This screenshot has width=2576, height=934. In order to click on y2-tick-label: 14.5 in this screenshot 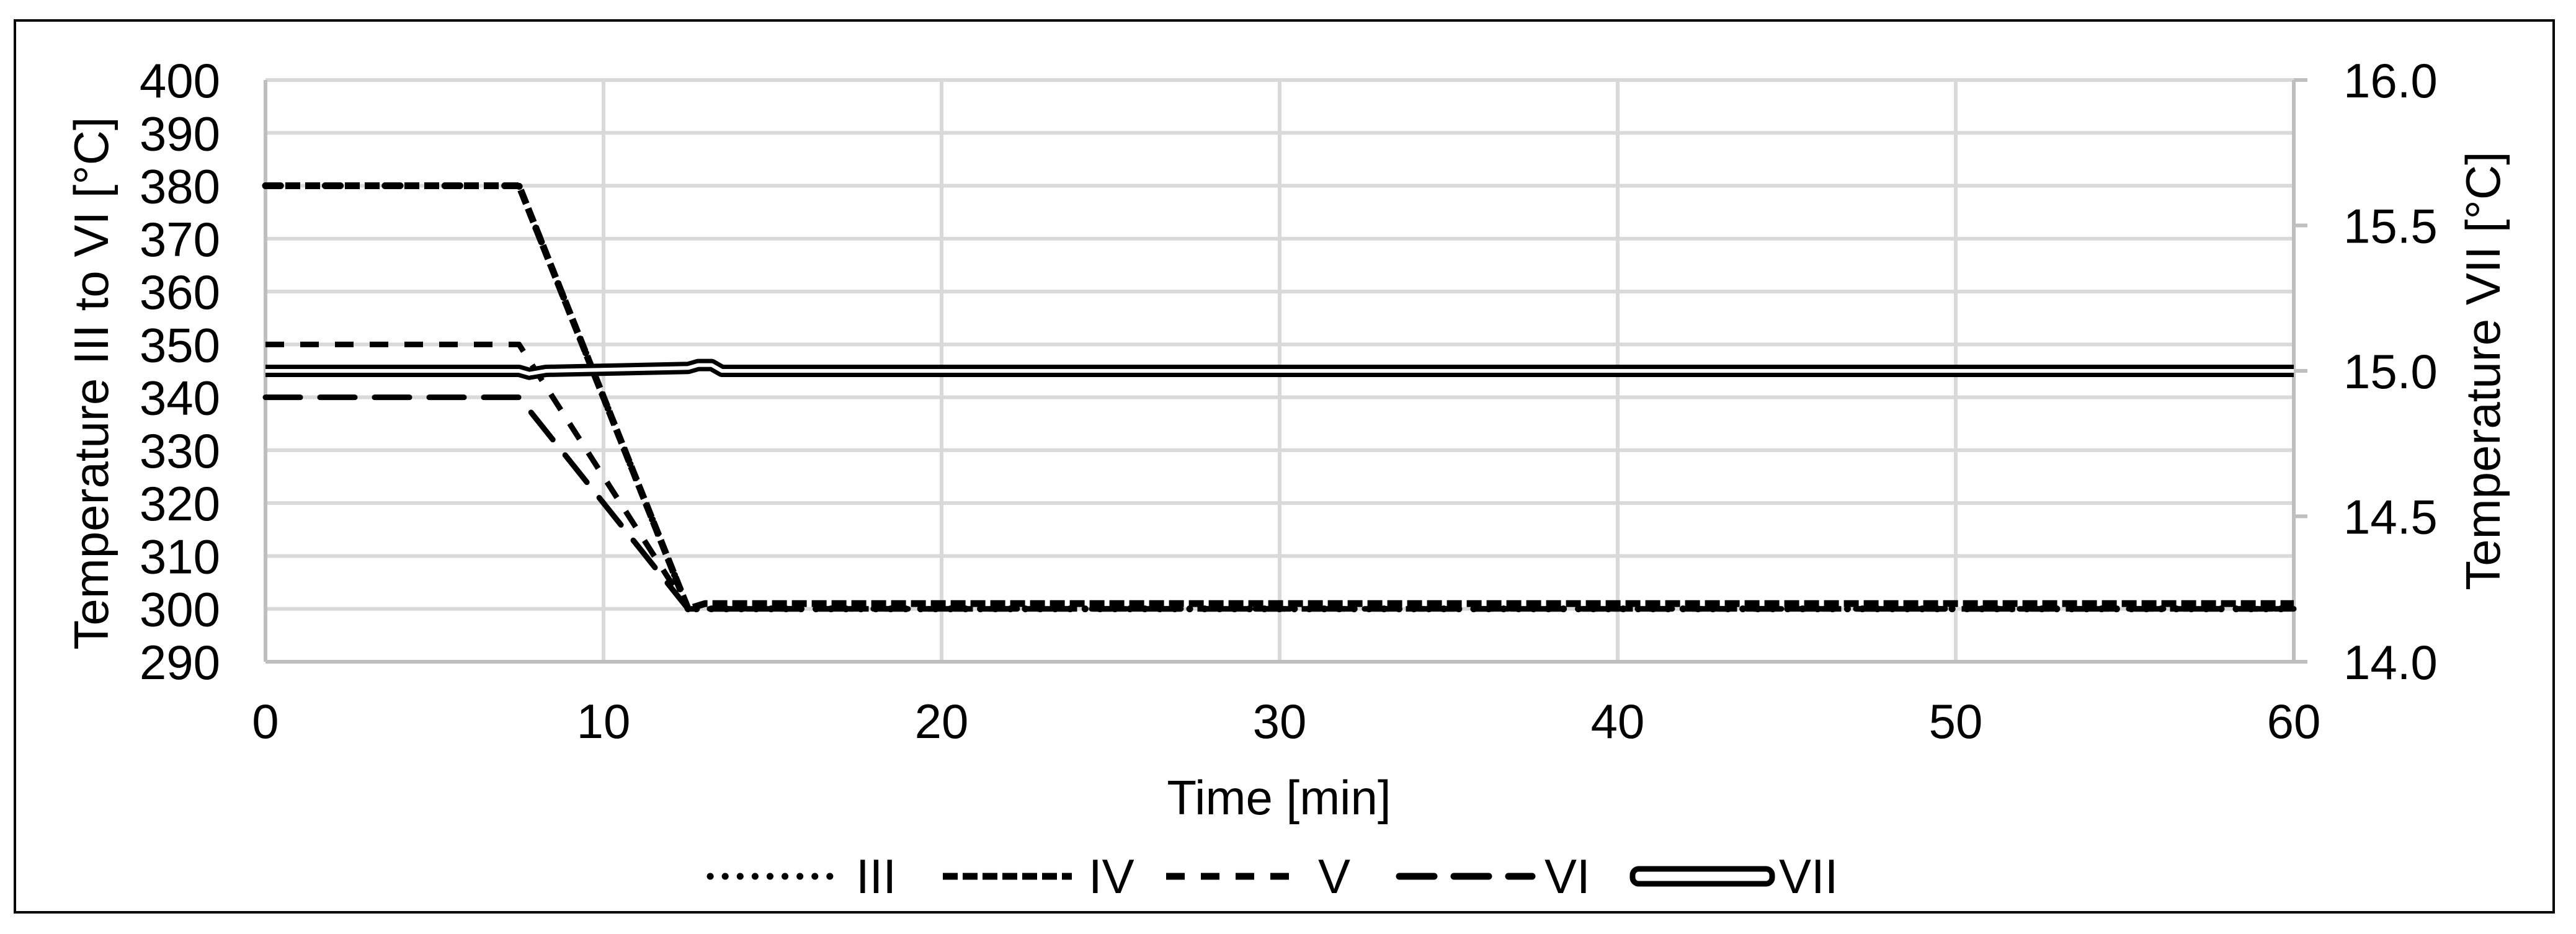, I will do `click(2391, 517)`.